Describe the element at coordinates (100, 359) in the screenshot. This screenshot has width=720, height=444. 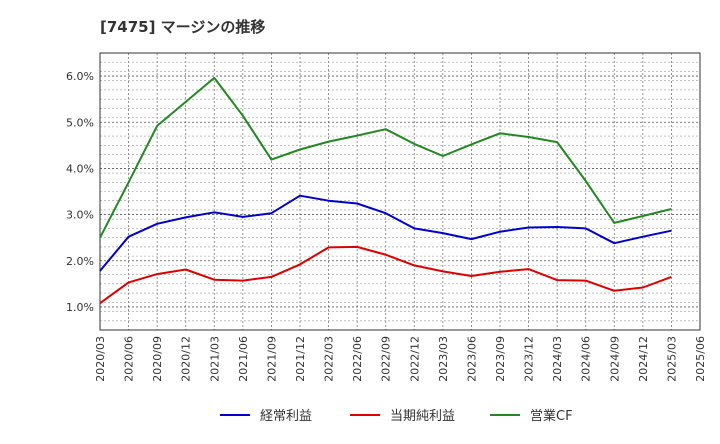
I see `x-tick-label: 2020/03` at that location.